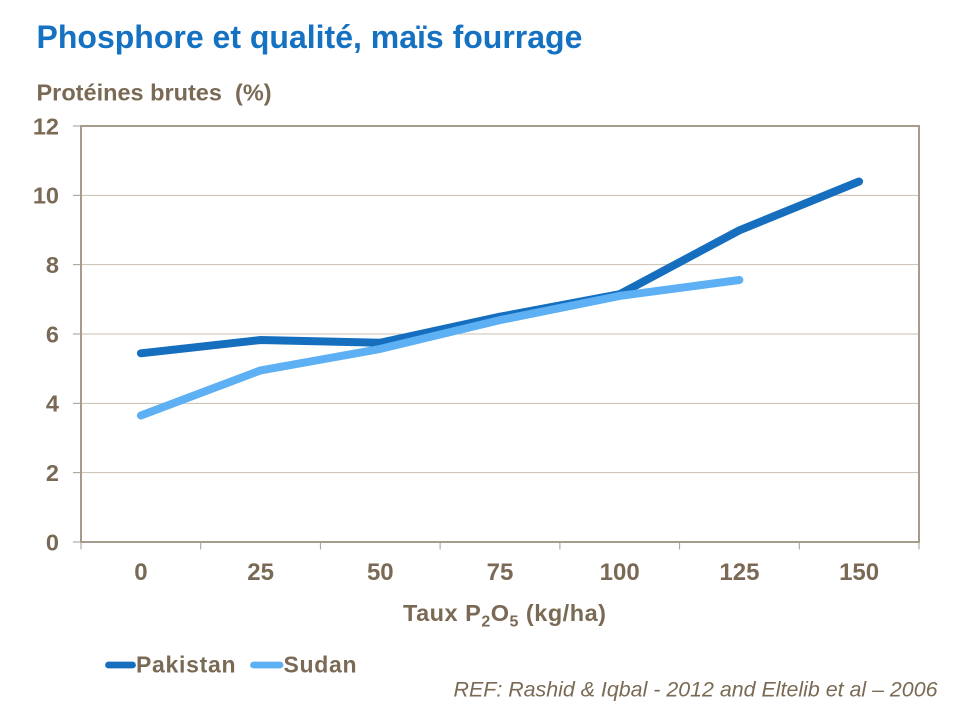 The image size is (960, 720). I want to click on svg-text: 4, so click(52, 404).